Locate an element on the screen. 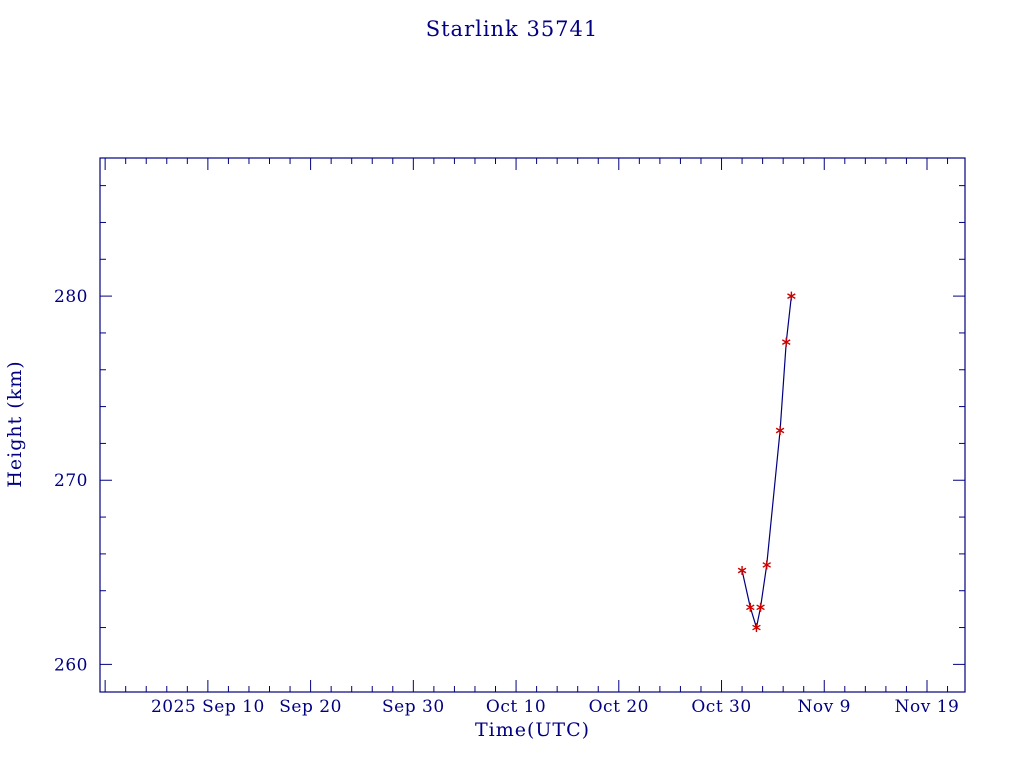 The height and width of the screenshot is (768, 1024). x-tick-label: Nov 9 is located at coordinates (824, 707).